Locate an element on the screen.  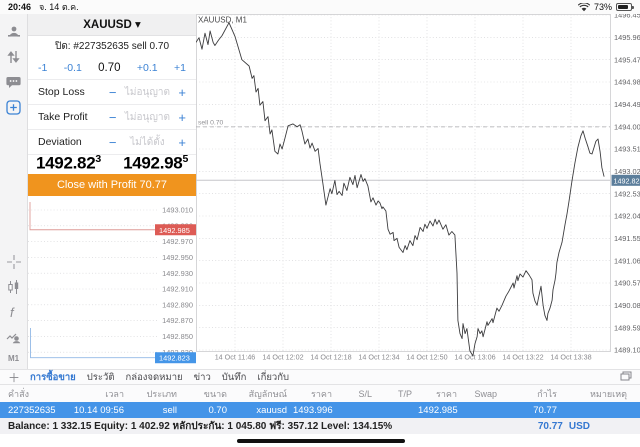
chat-icon is located at coordinates (14, 82).